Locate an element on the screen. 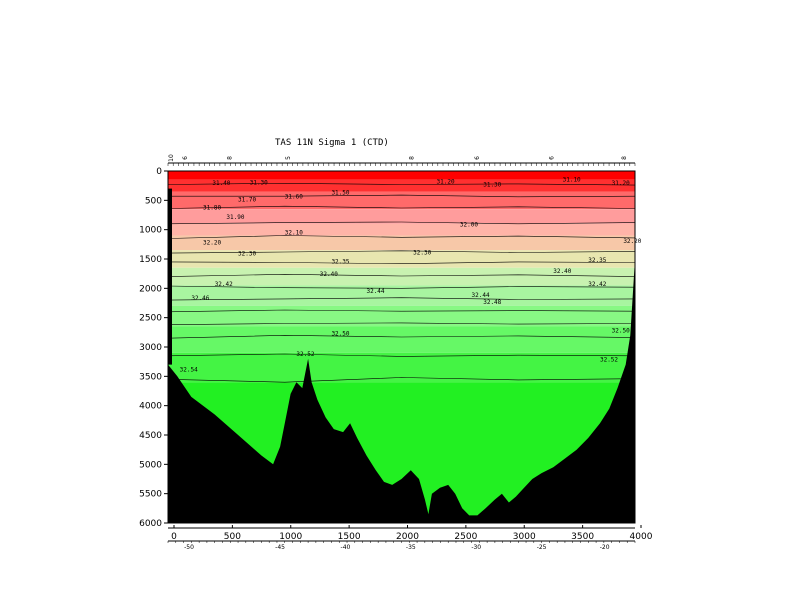 The height and width of the screenshot is (612, 792). x-tick-label: 3500 is located at coordinates (582, 537).